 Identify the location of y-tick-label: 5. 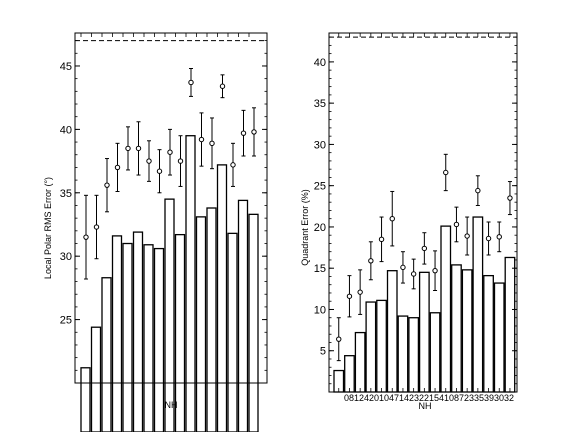
(323, 352).